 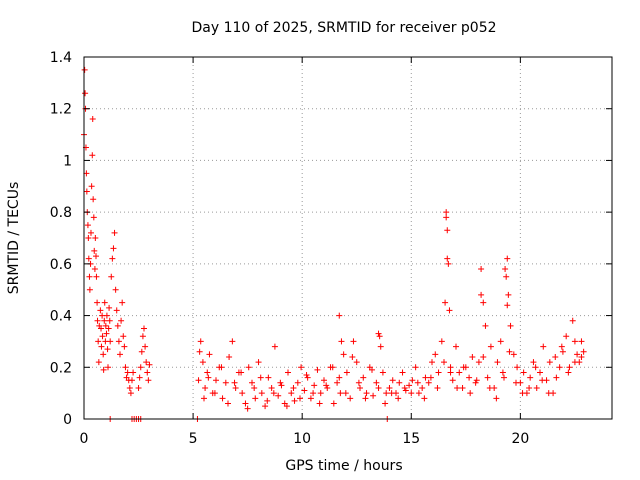 I want to click on x-tick-label: 15, so click(x=411, y=439).